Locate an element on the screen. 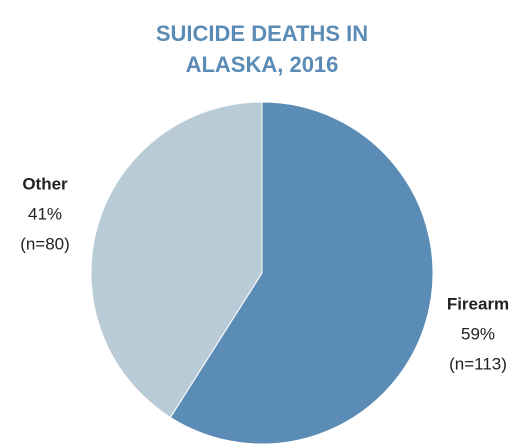  slice-value-label: 41% is located at coordinates (45, 213).